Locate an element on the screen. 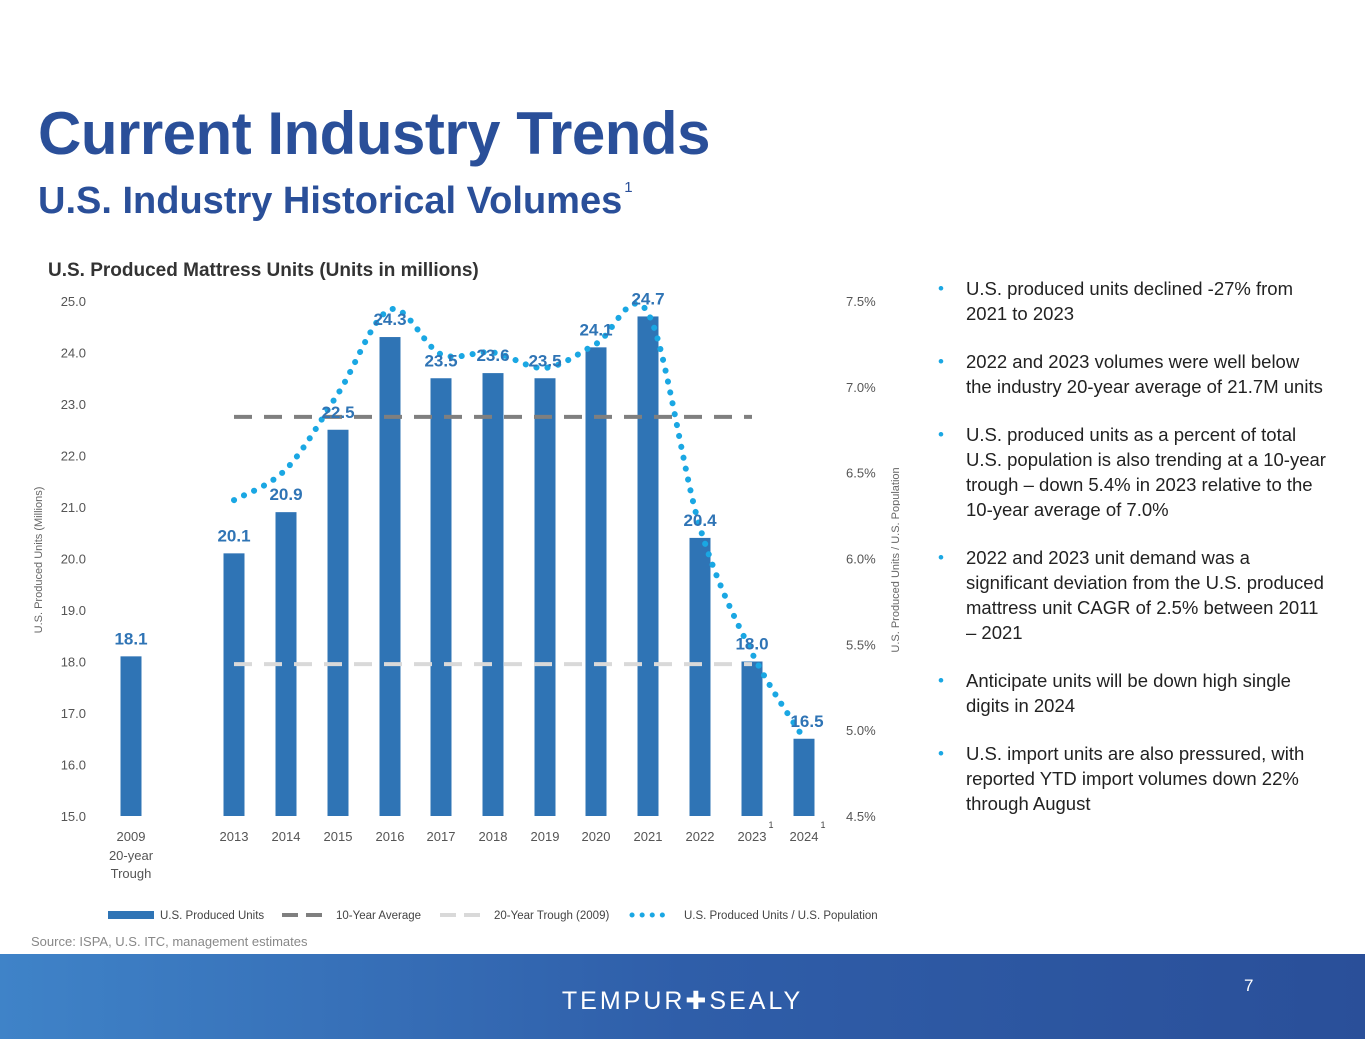  bar-2019 is located at coordinates (545, 597).